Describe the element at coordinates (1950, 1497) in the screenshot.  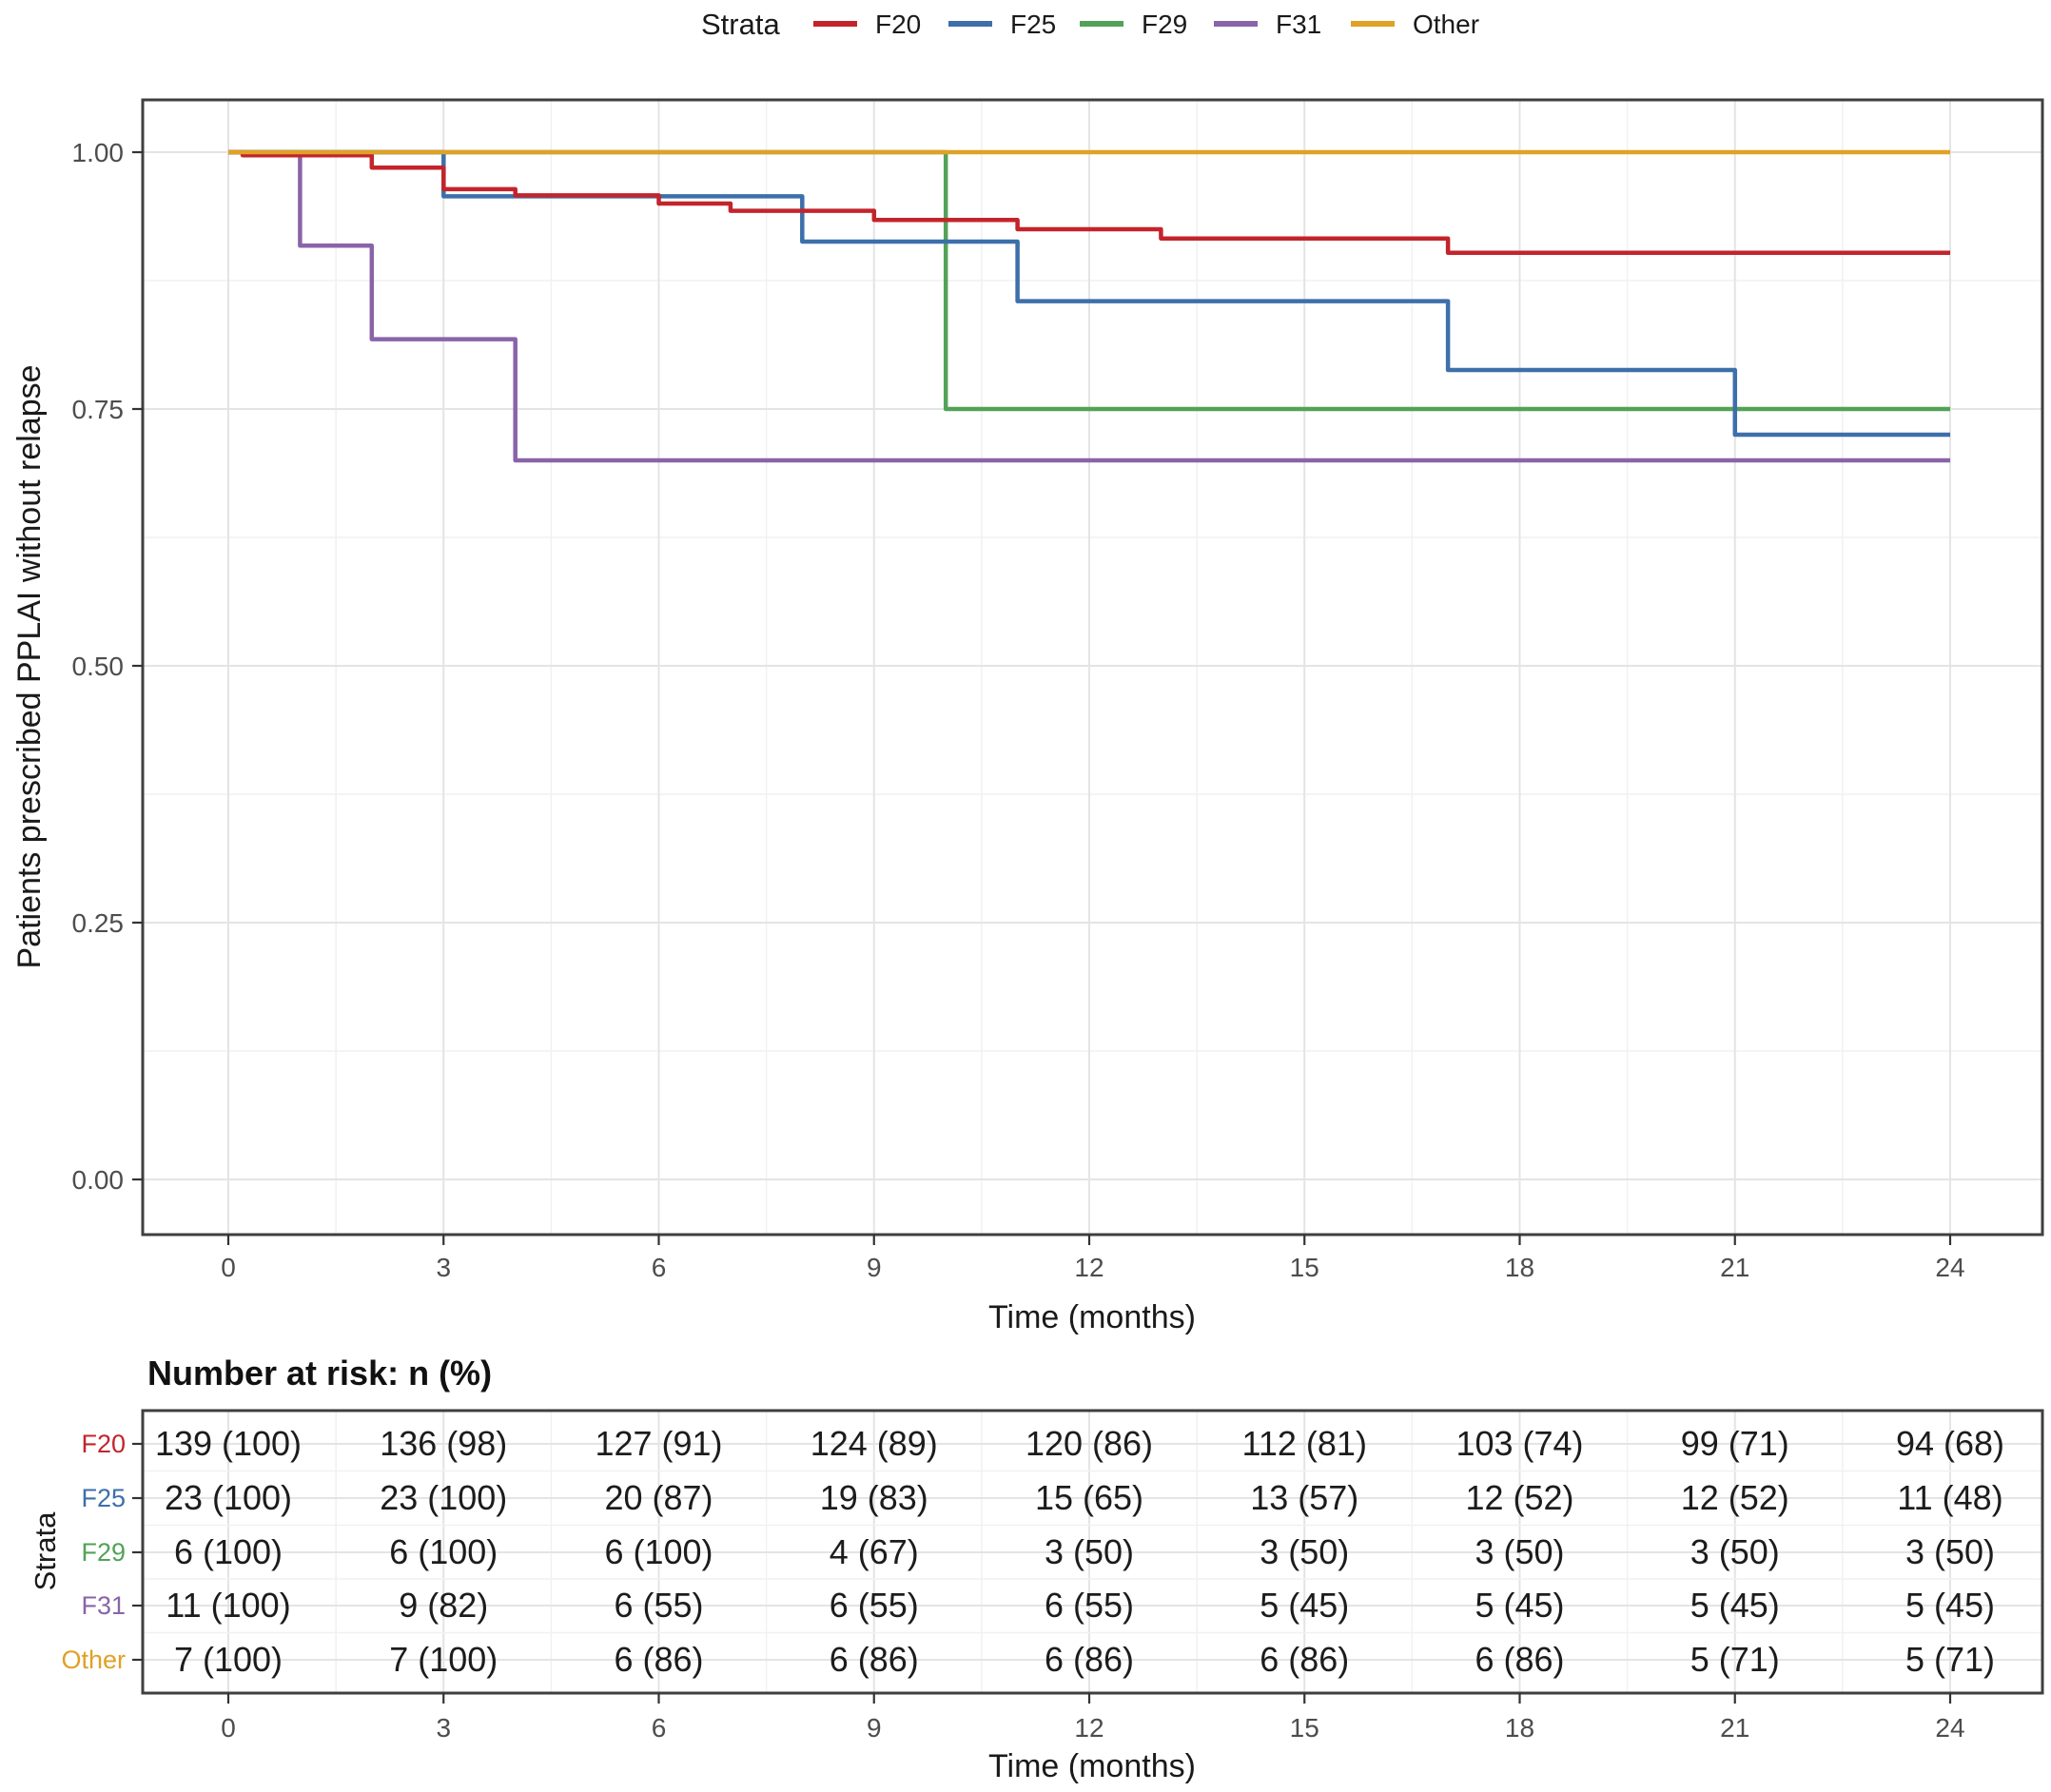
I see `risk-cell: 11 (48)` at that location.